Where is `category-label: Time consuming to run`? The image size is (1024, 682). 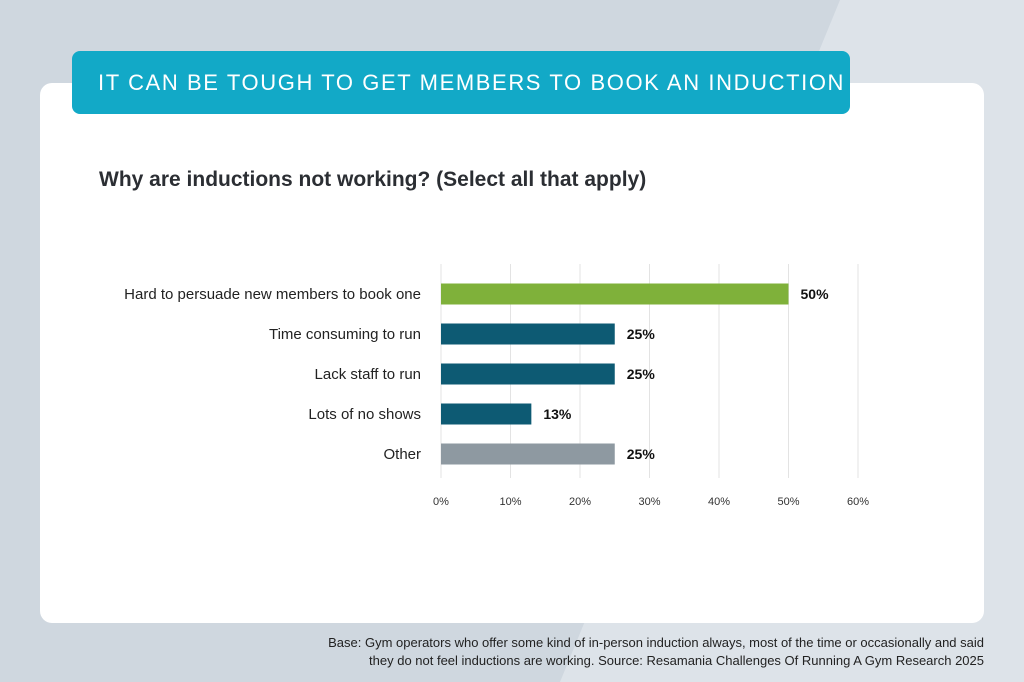
category-label: Time consuming to run is located at coordinates (345, 334).